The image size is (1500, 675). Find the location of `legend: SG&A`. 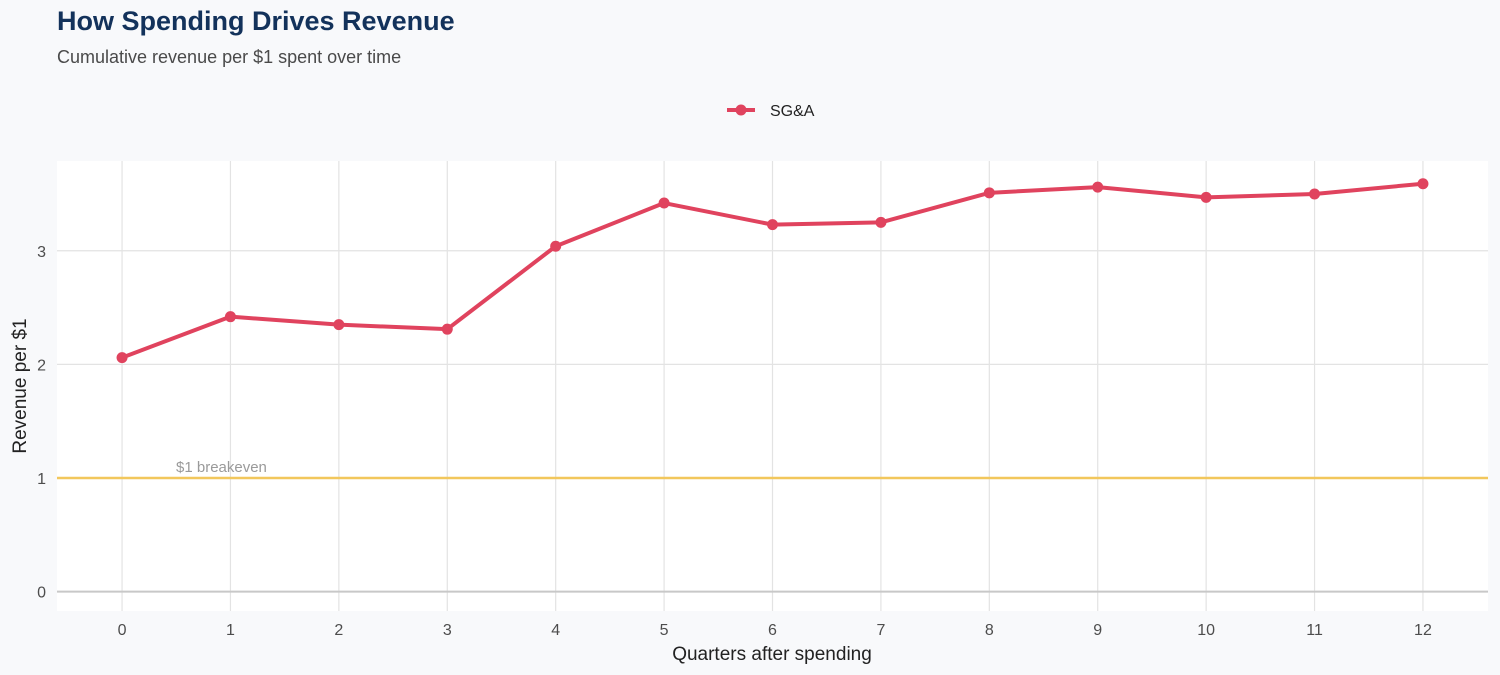

legend: SG&A is located at coordinates (771, 111).